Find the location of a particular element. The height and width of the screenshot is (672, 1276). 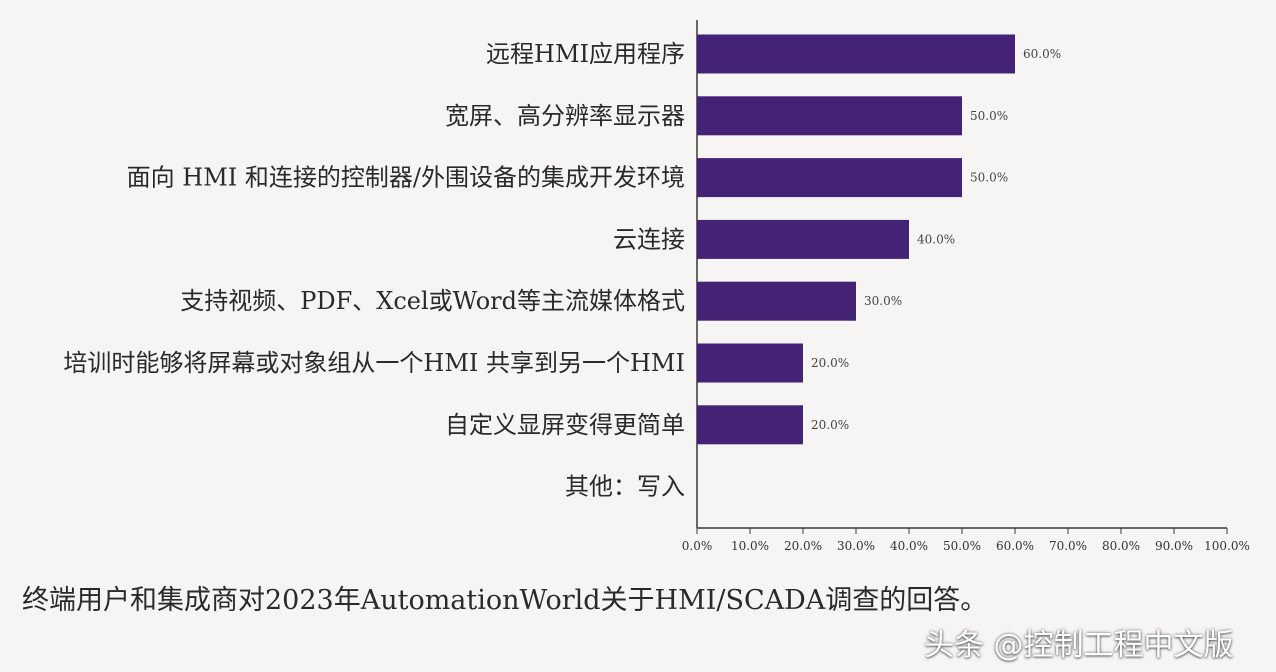

category-label: 培训时能够将屏幕或对象组从一个HMI 共享到另一个HMI is located at coordinates (374, 363).